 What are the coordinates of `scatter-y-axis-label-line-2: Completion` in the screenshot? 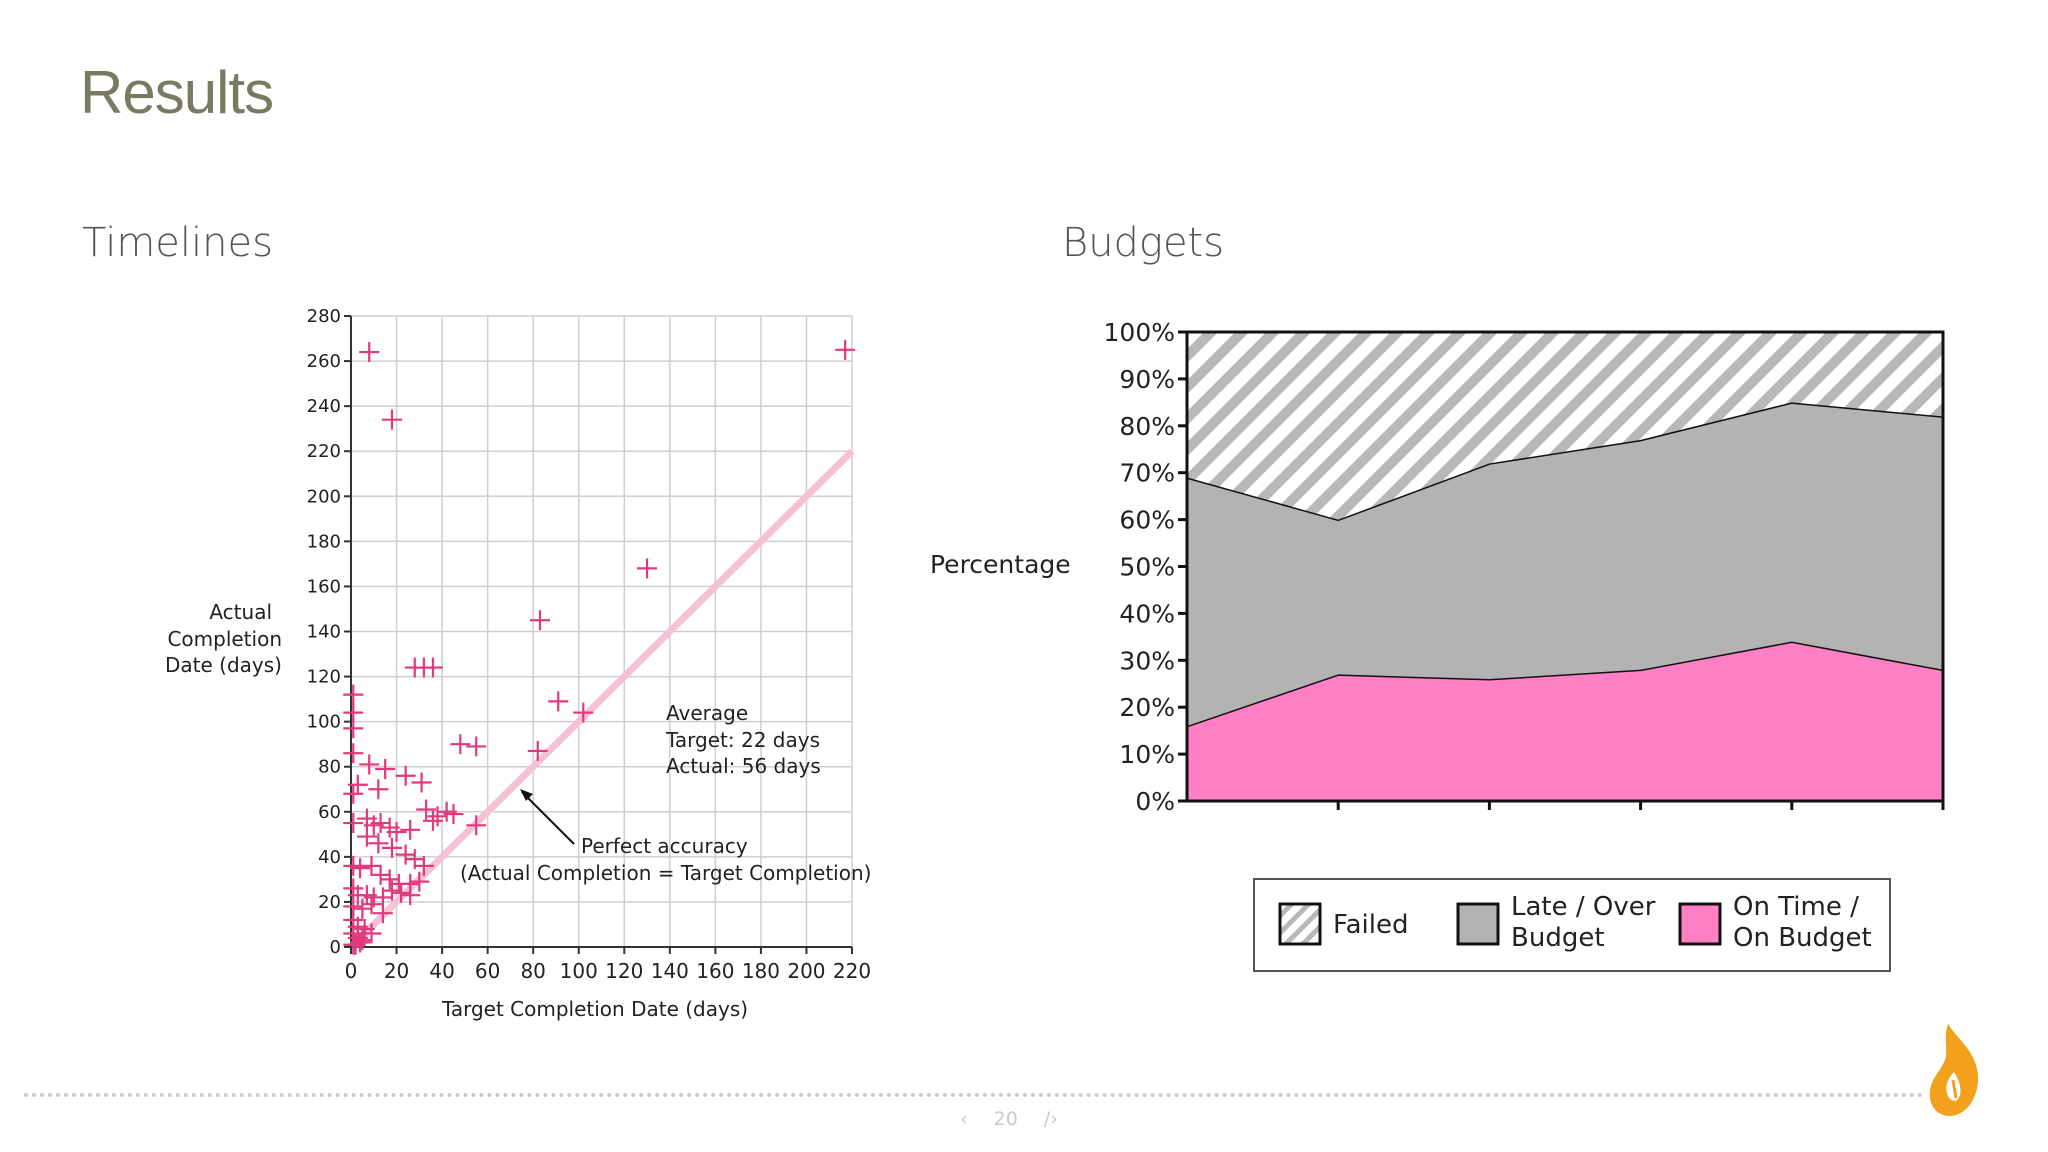 It's located at (224, 639).